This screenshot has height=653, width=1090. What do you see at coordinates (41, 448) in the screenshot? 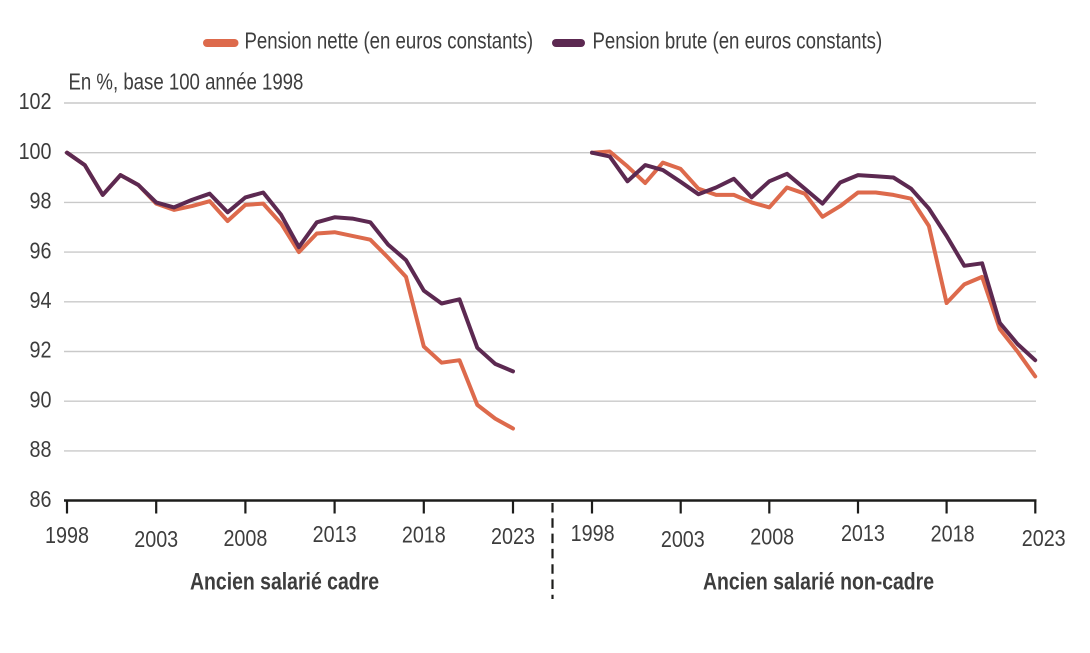
I see `svg-text: 88` at bounding box center [41, 448].